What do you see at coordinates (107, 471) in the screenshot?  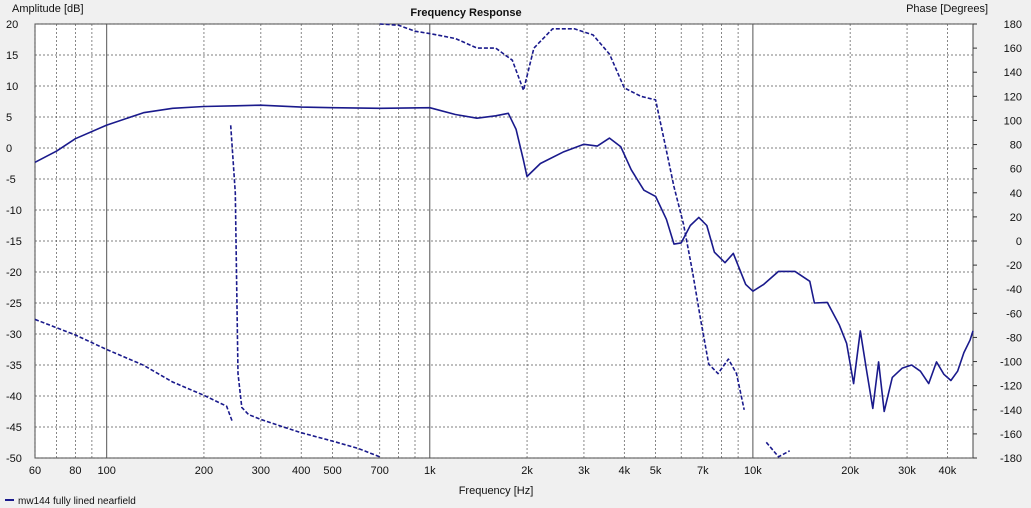 I see `x-tick-label: 100` at bounding box center [107, 471].